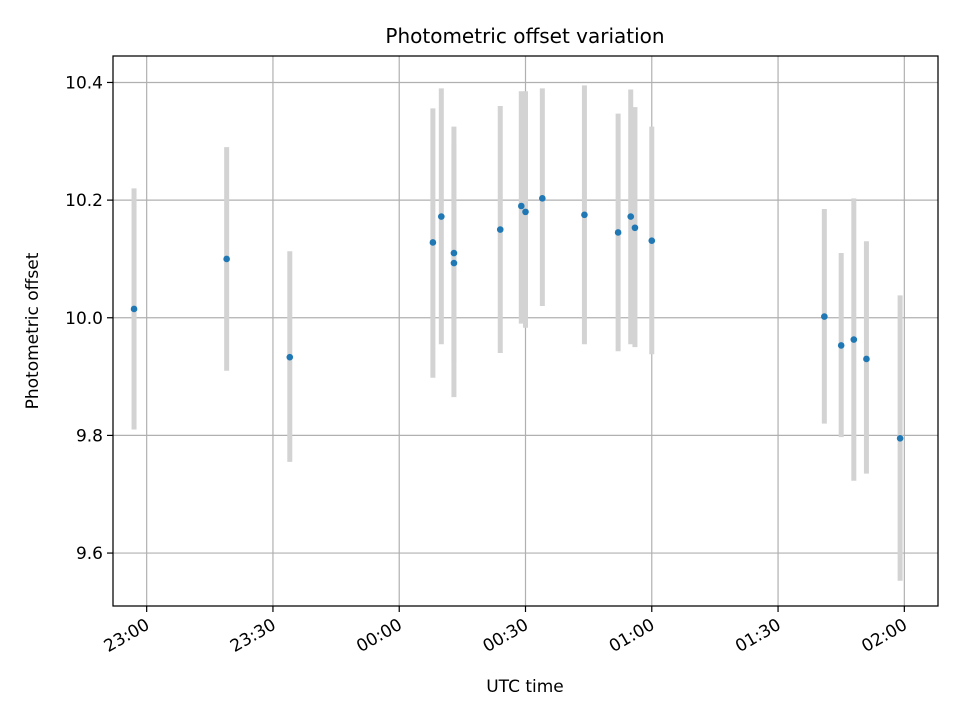 The height and width of the screenshot is (720, 960). Describe the element at coordinates (33, 330) in the screenshot. I see `y-axis-title: Photometric offset` at that location.